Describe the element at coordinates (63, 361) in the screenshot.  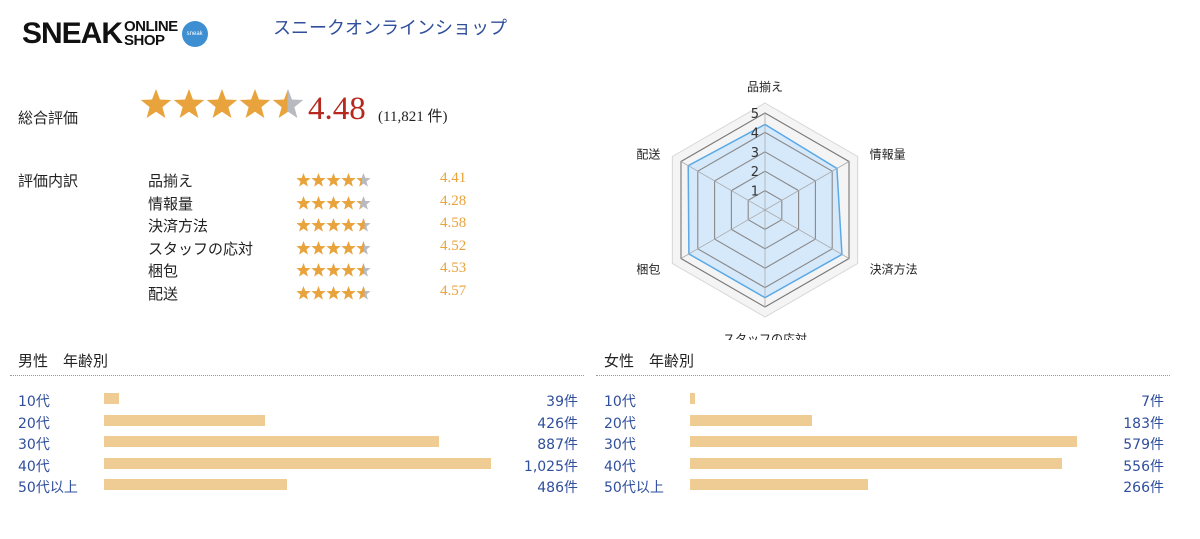
I see `male-age-title: 男性 年齢別` at that location.